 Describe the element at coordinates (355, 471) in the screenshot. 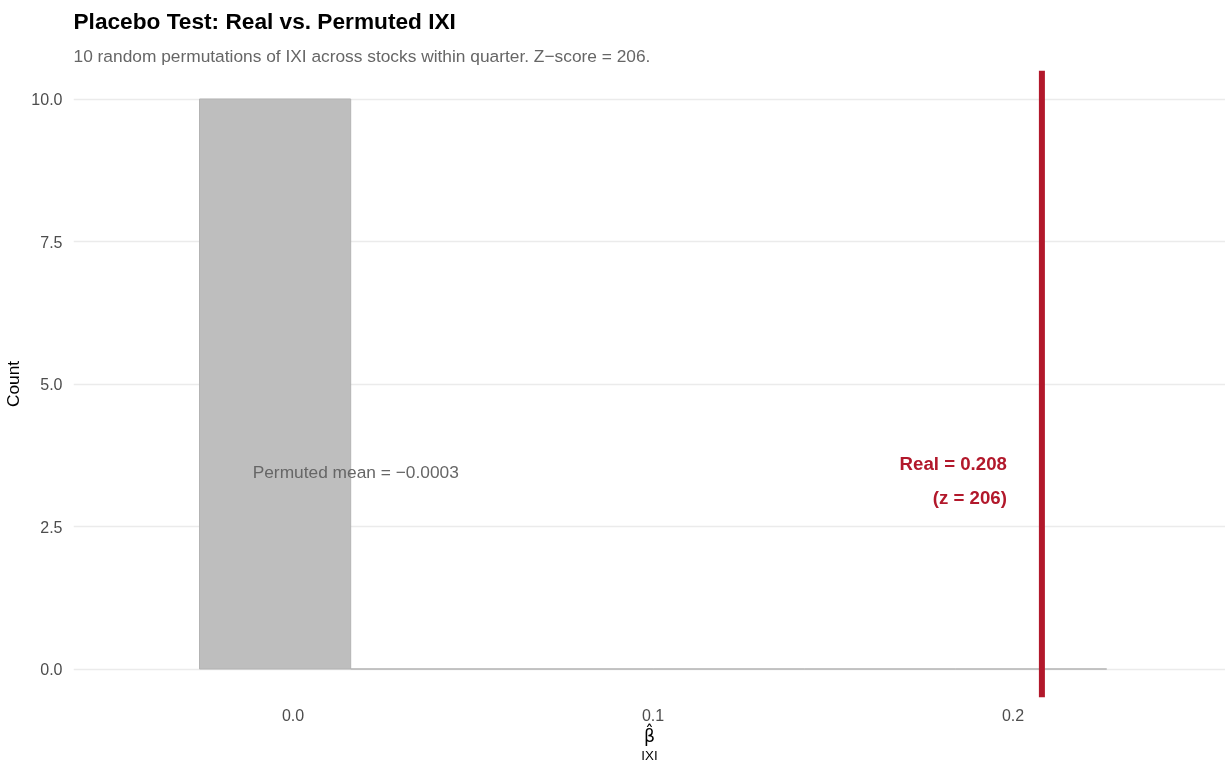

I see `annotation: Permuted mean = −0.0003` at that location.